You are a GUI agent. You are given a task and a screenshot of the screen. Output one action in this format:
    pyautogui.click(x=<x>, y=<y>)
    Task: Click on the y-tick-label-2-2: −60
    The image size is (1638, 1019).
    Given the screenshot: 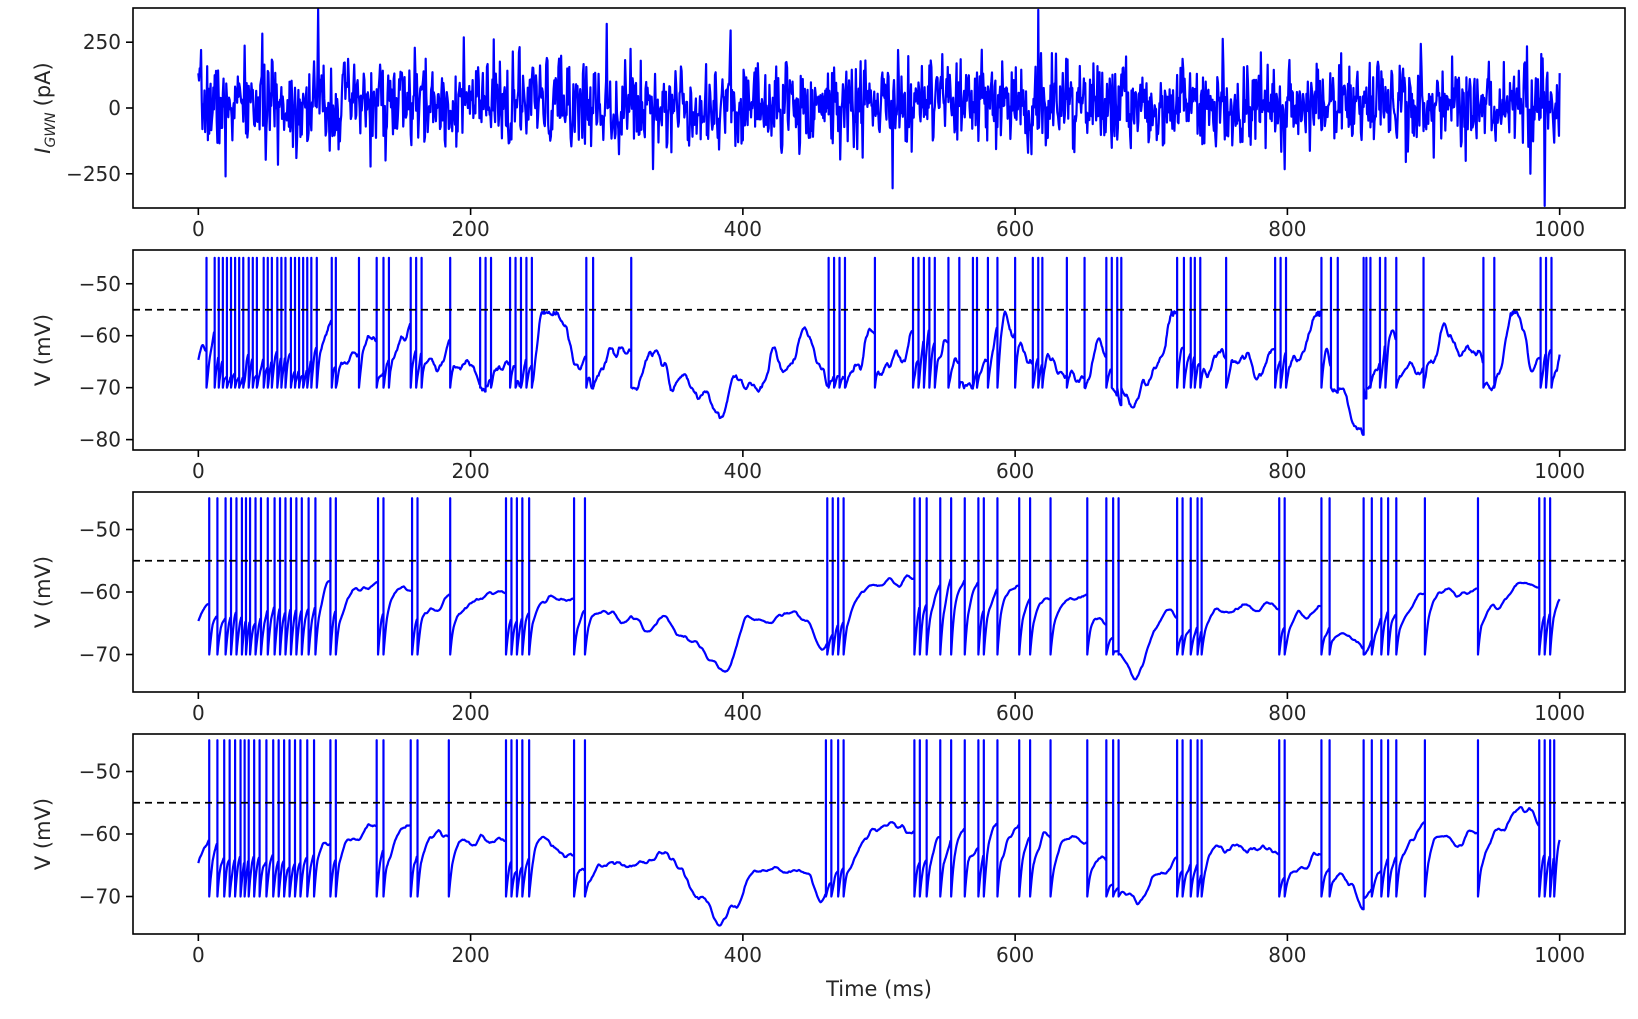 What is the action you would take?
    pyautogui.click(x=100, y=336)
    